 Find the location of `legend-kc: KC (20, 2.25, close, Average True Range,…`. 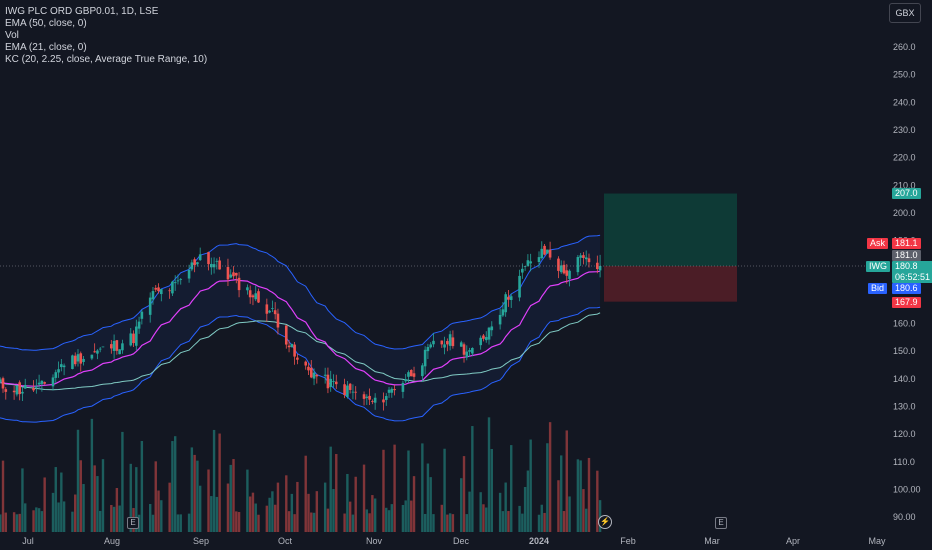

legend-kc: KC (20, 2.25, close, Average True Range,… is located at coordinates (106, 59).